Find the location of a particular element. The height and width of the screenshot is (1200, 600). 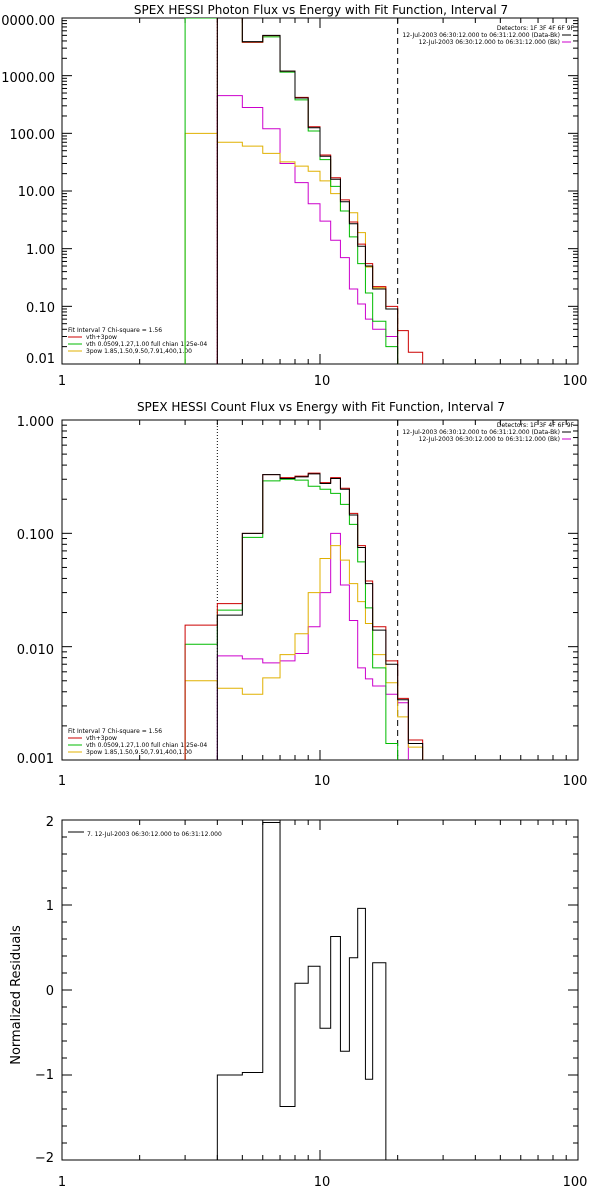

y-tick-label: 1 is located at coordinates (50, 906).